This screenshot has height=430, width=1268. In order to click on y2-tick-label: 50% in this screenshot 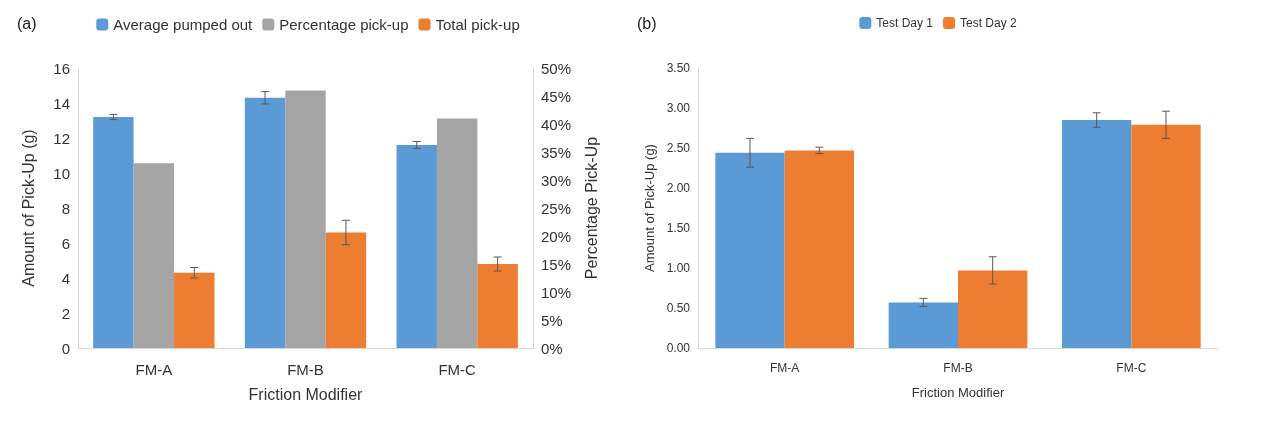, I will do `click(556, 68)`.